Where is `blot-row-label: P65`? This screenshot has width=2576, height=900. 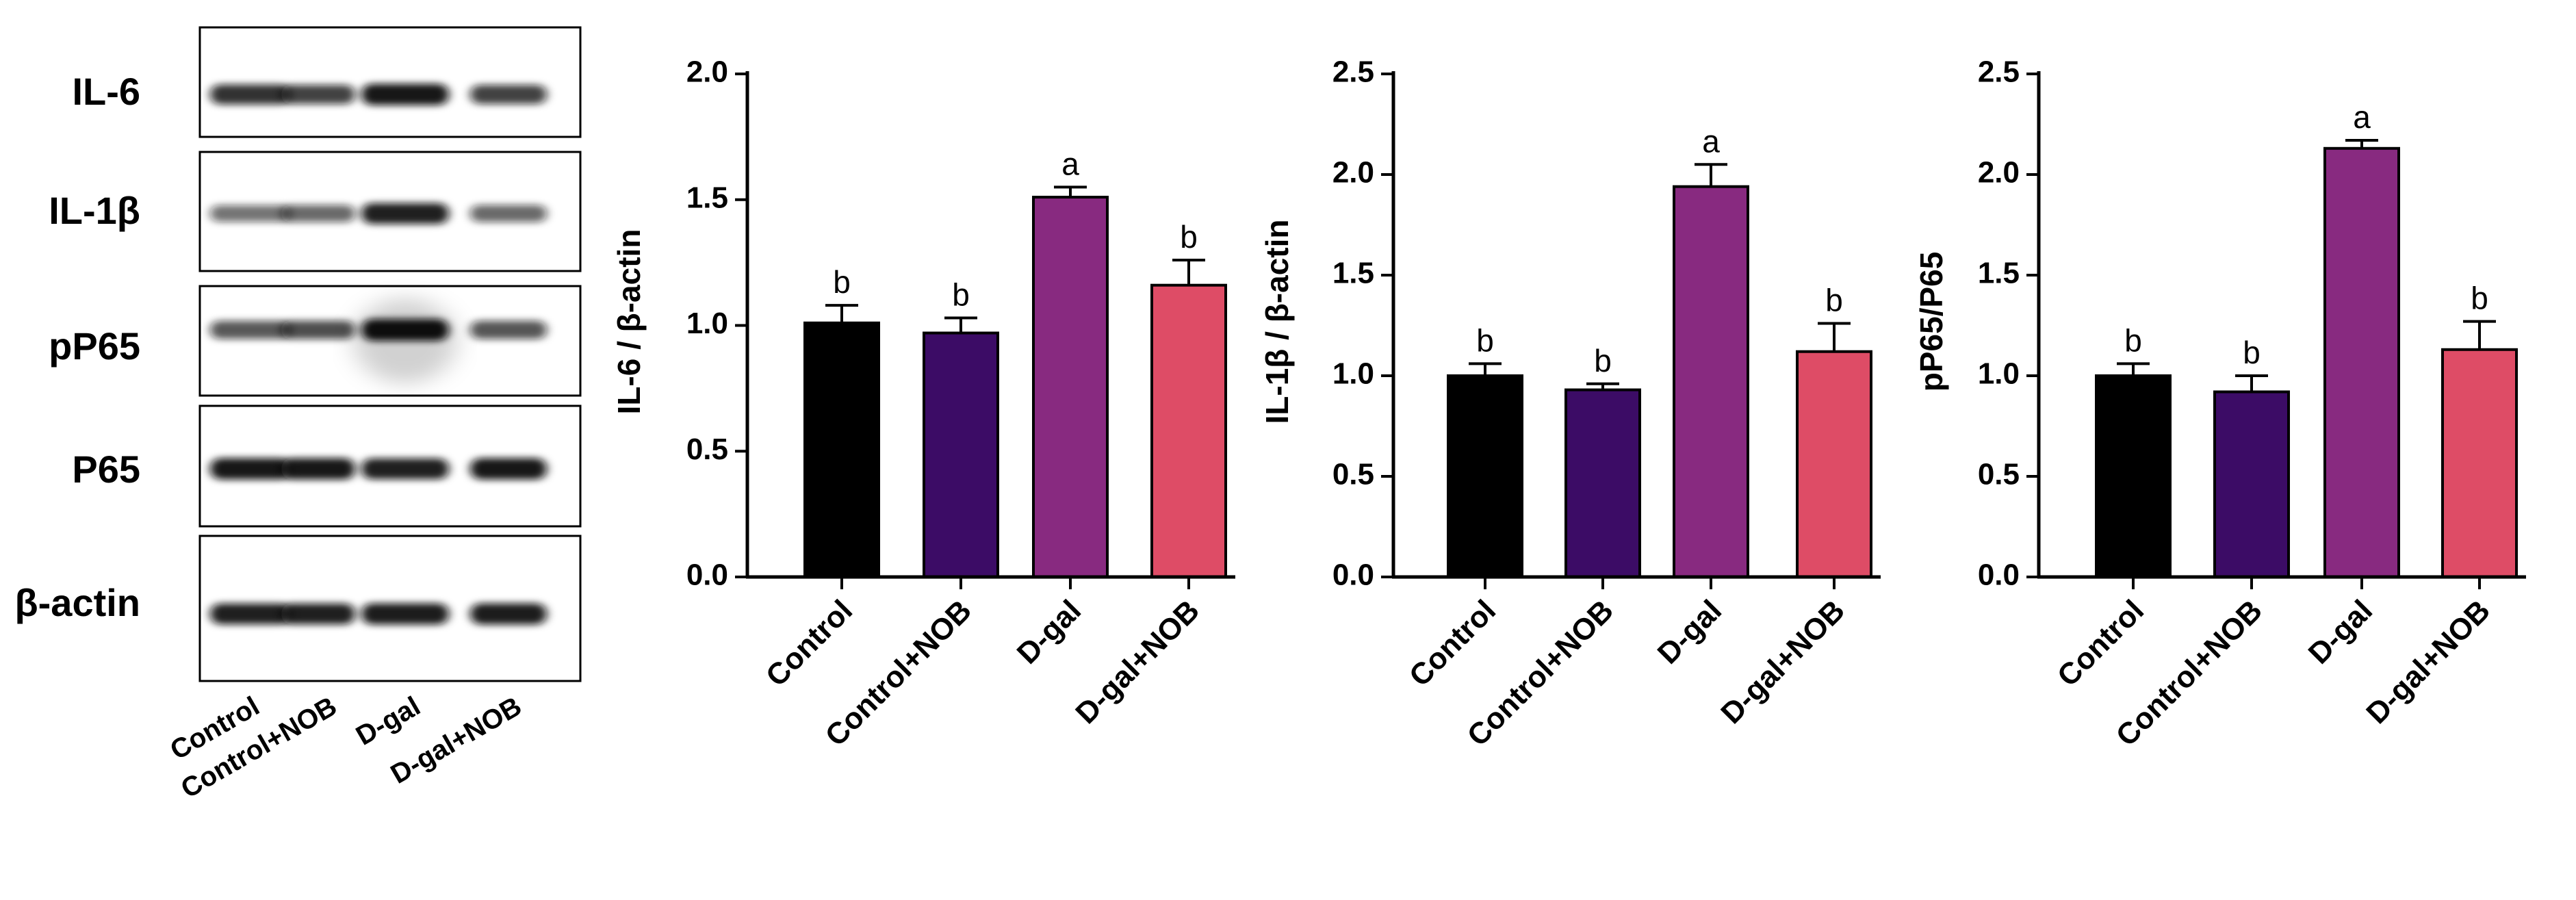 blot-row-label: P65 is located at coordinates (106, 469).